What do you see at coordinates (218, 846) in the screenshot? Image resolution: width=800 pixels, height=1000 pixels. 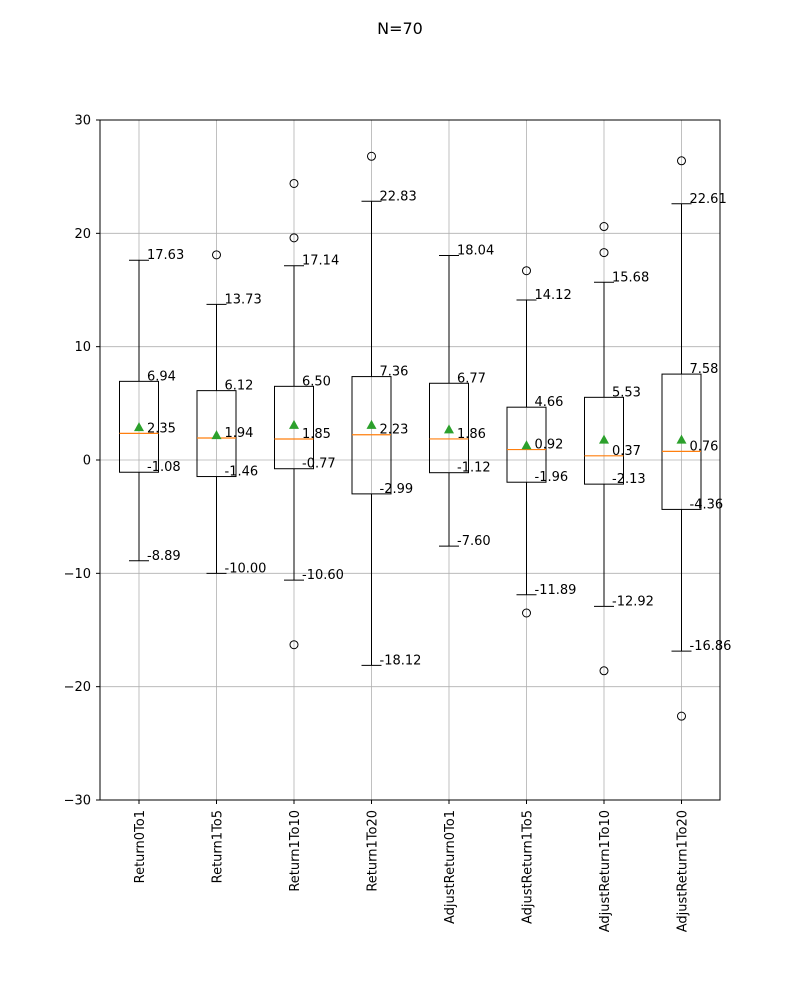 I see `x-tick-label: Return1To5` at bounding box center [218, 846].